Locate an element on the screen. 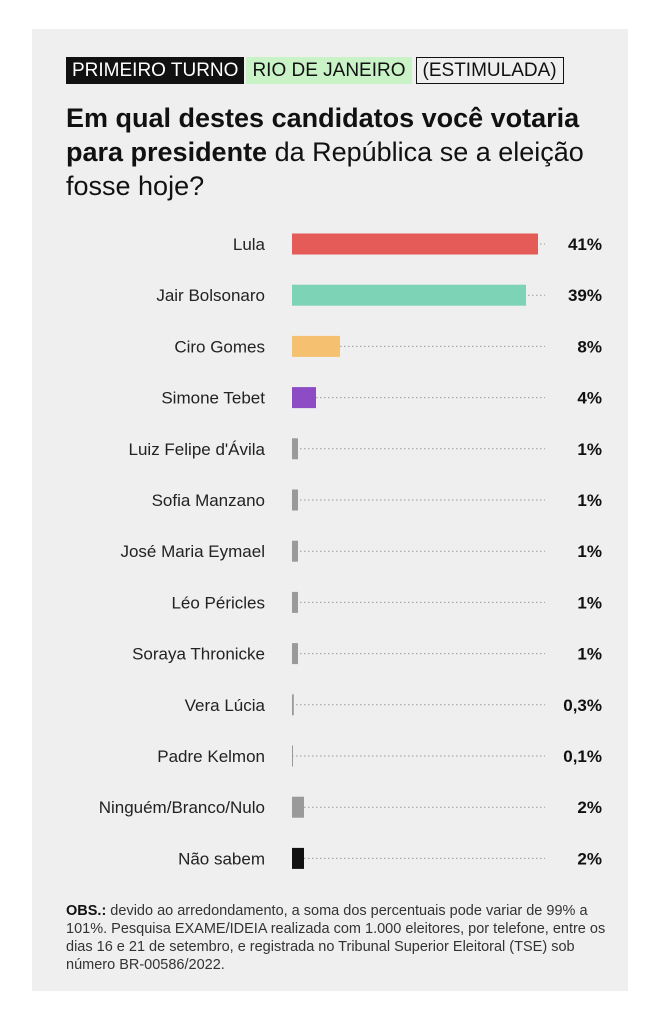  value-label: 0,1% is located at coordinates (582, 756).